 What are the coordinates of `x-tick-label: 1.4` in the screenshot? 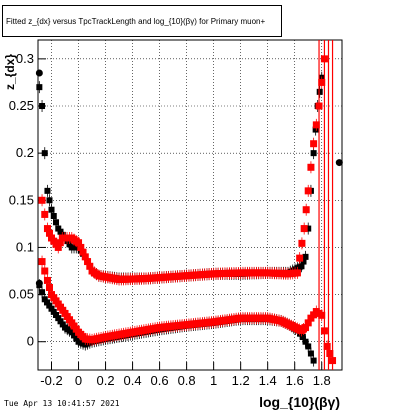 It's located at (268, 380).